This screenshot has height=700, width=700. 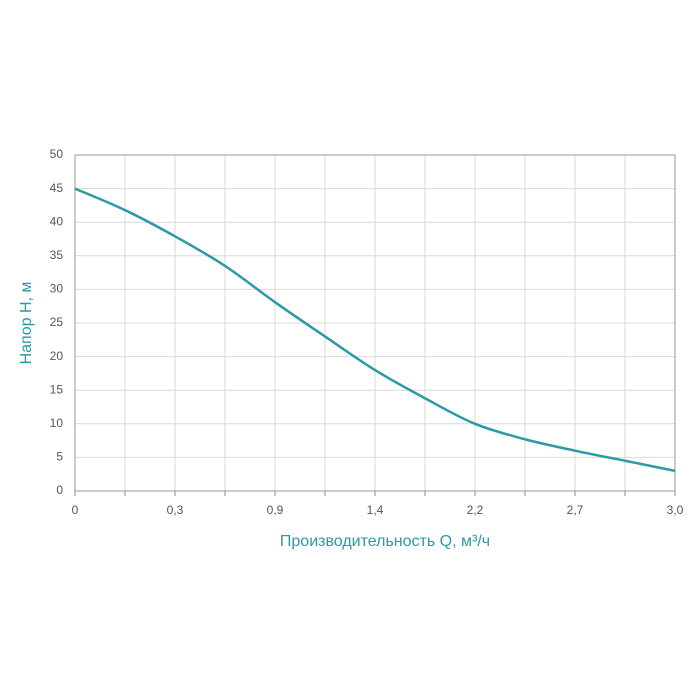 I want to click on y-tick-label: 35, so click(x=57, y=255).